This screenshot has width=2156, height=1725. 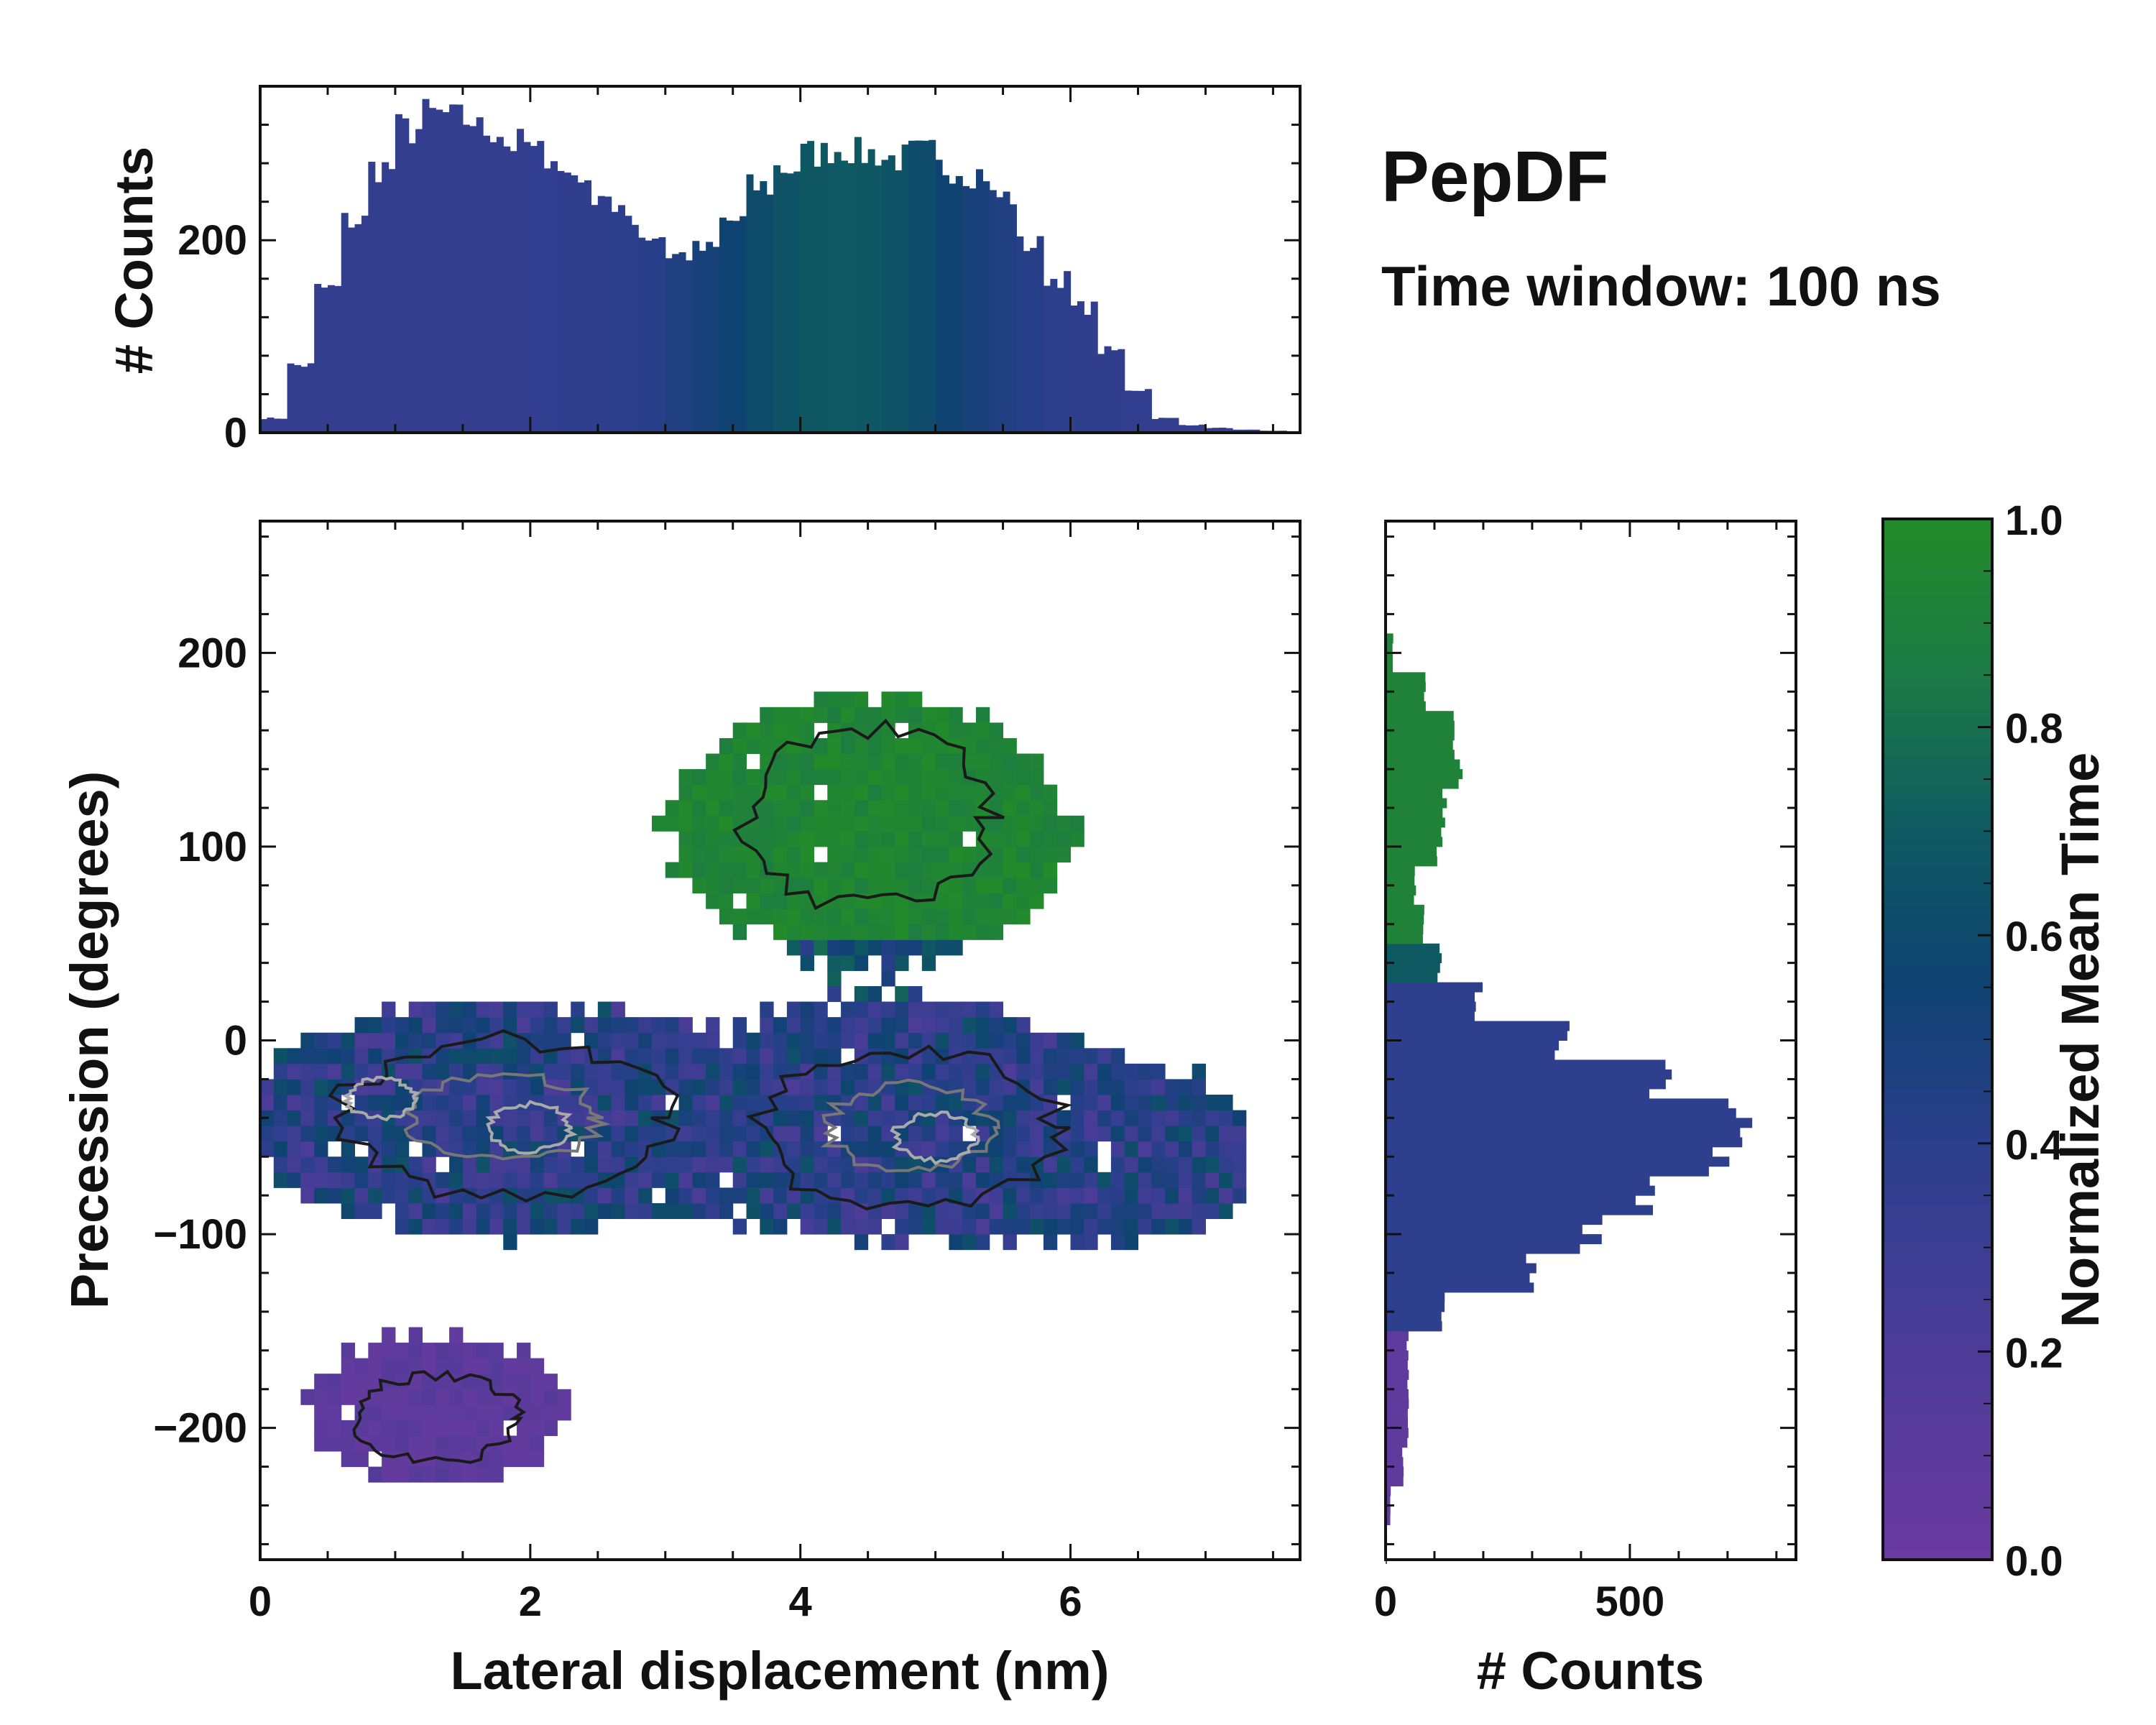 What do you see at coordinates (1630, 1601) in the screenshot?
I see `right-x-tick-label: 500` at bounding box center [1630, 1601].